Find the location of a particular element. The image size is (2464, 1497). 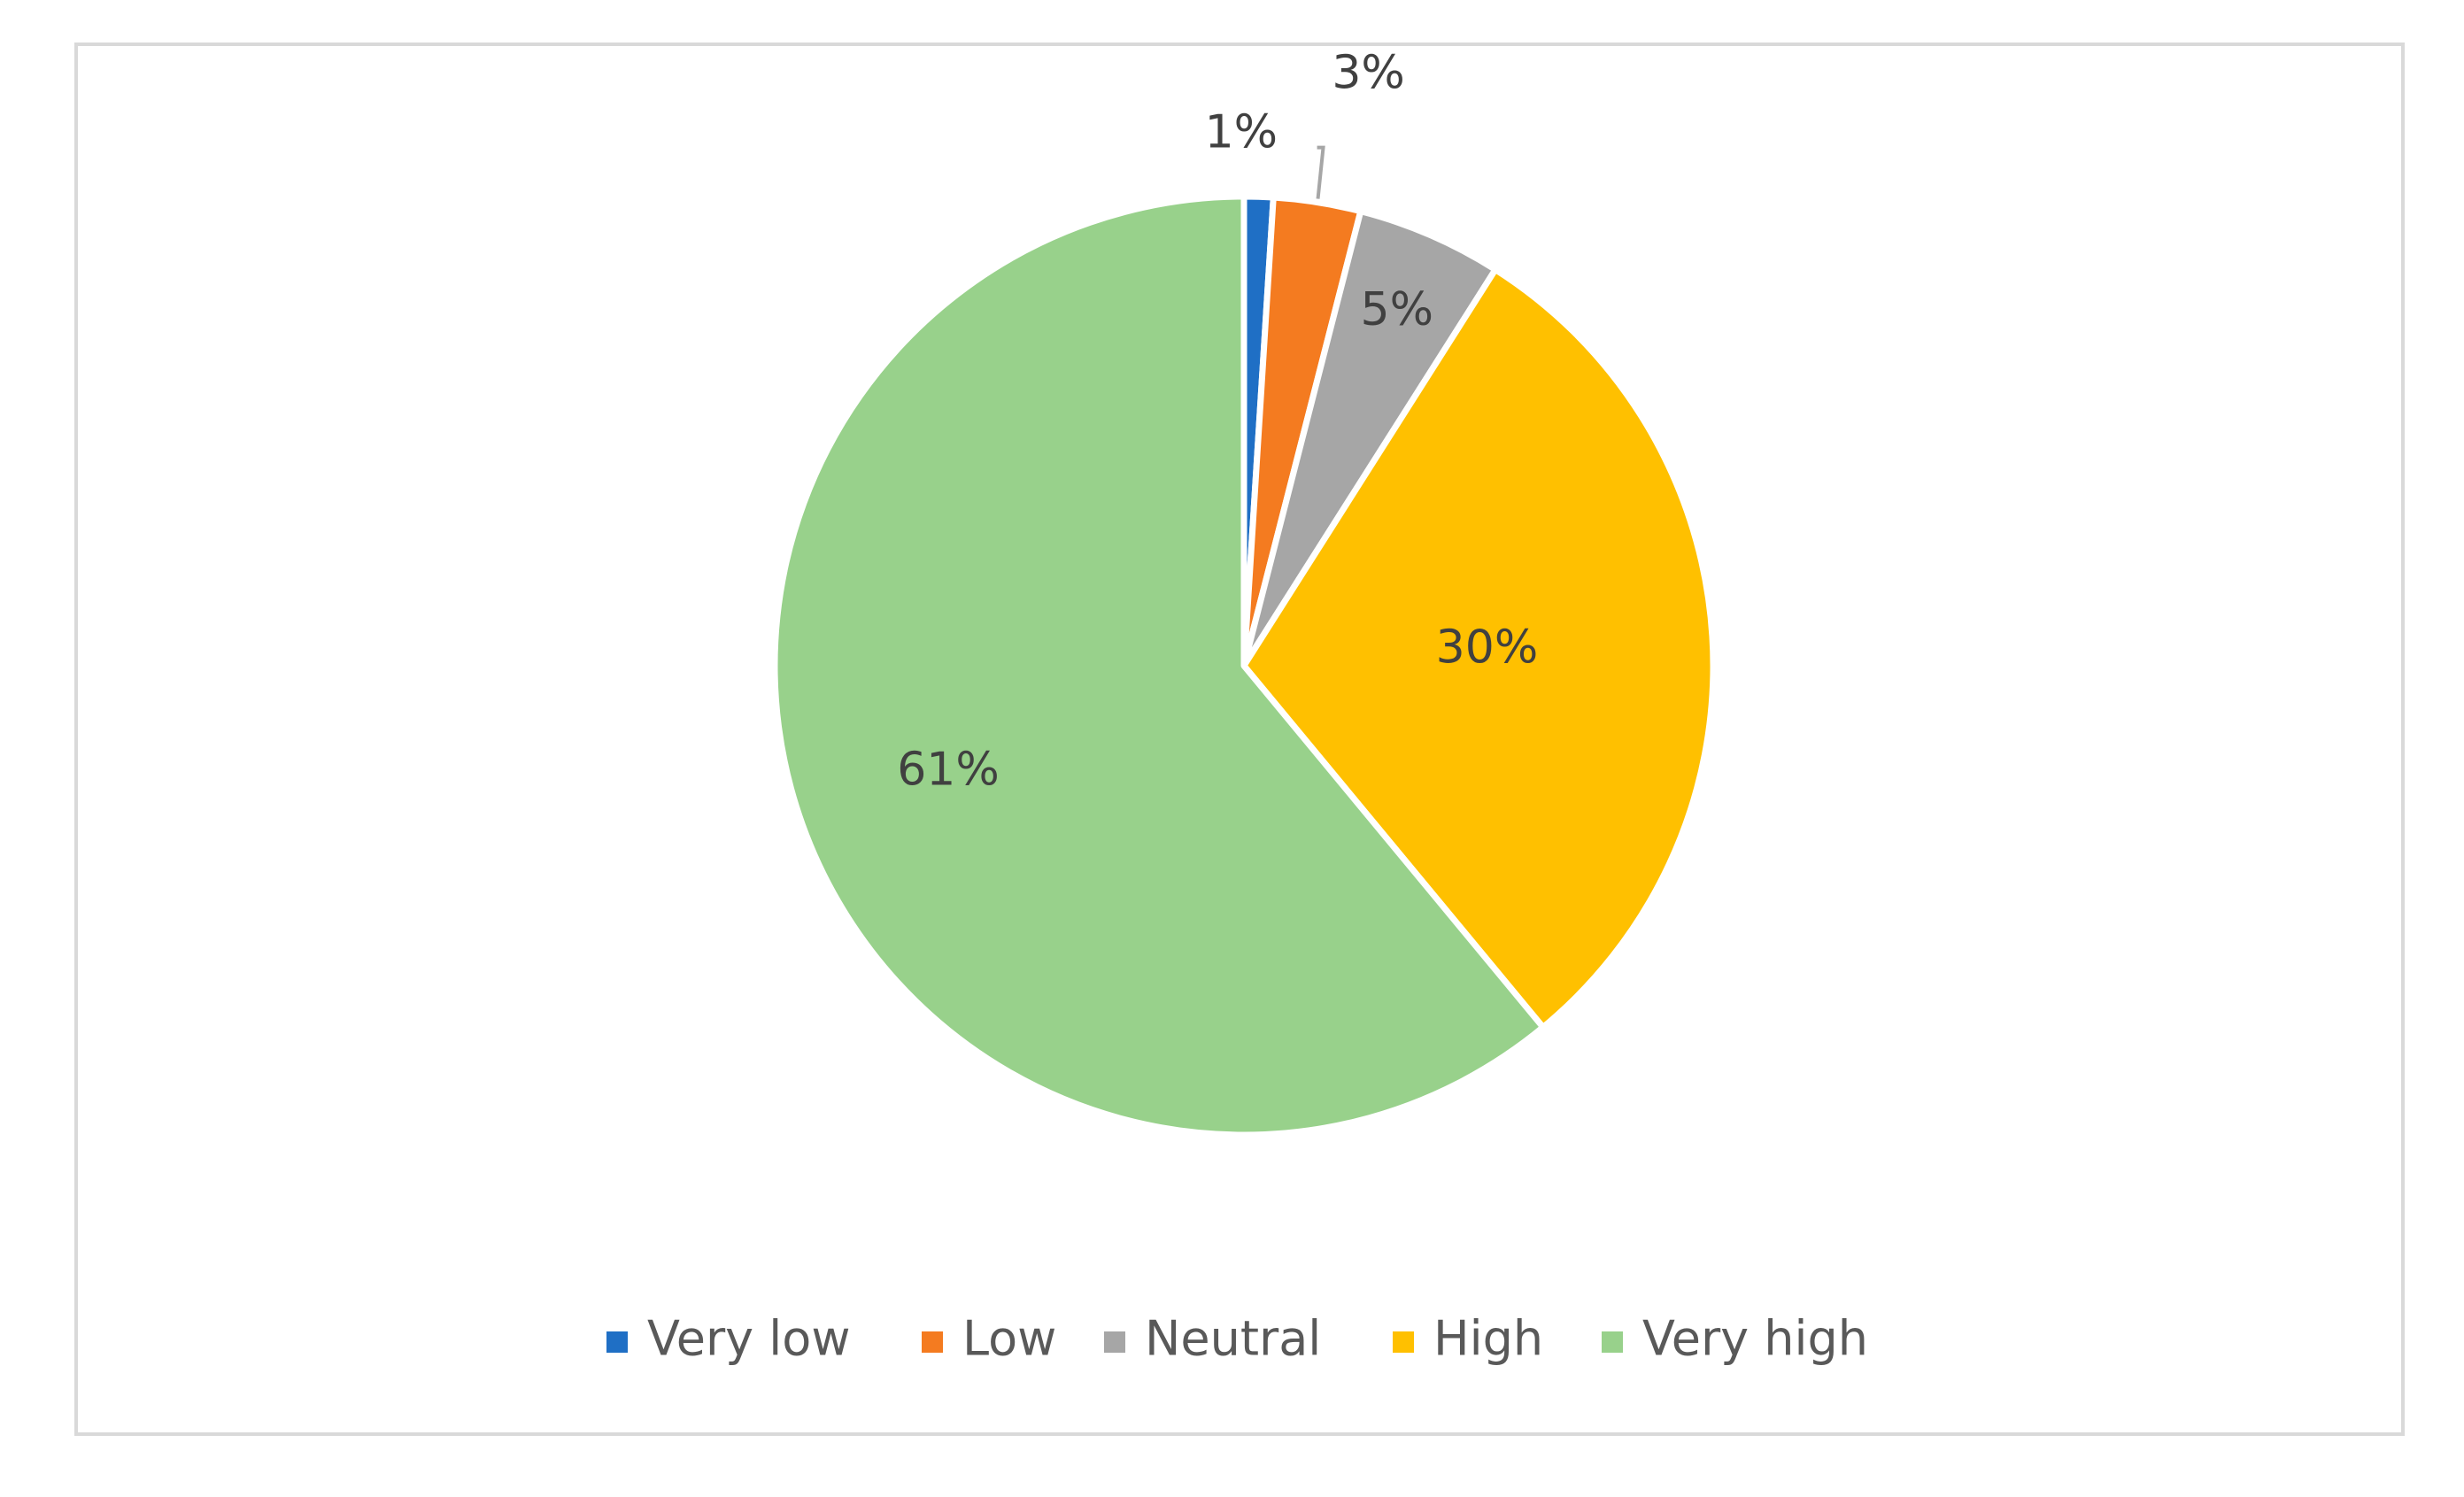

legend-label-very-high: Very high is located at coordinates (1755, 1339).